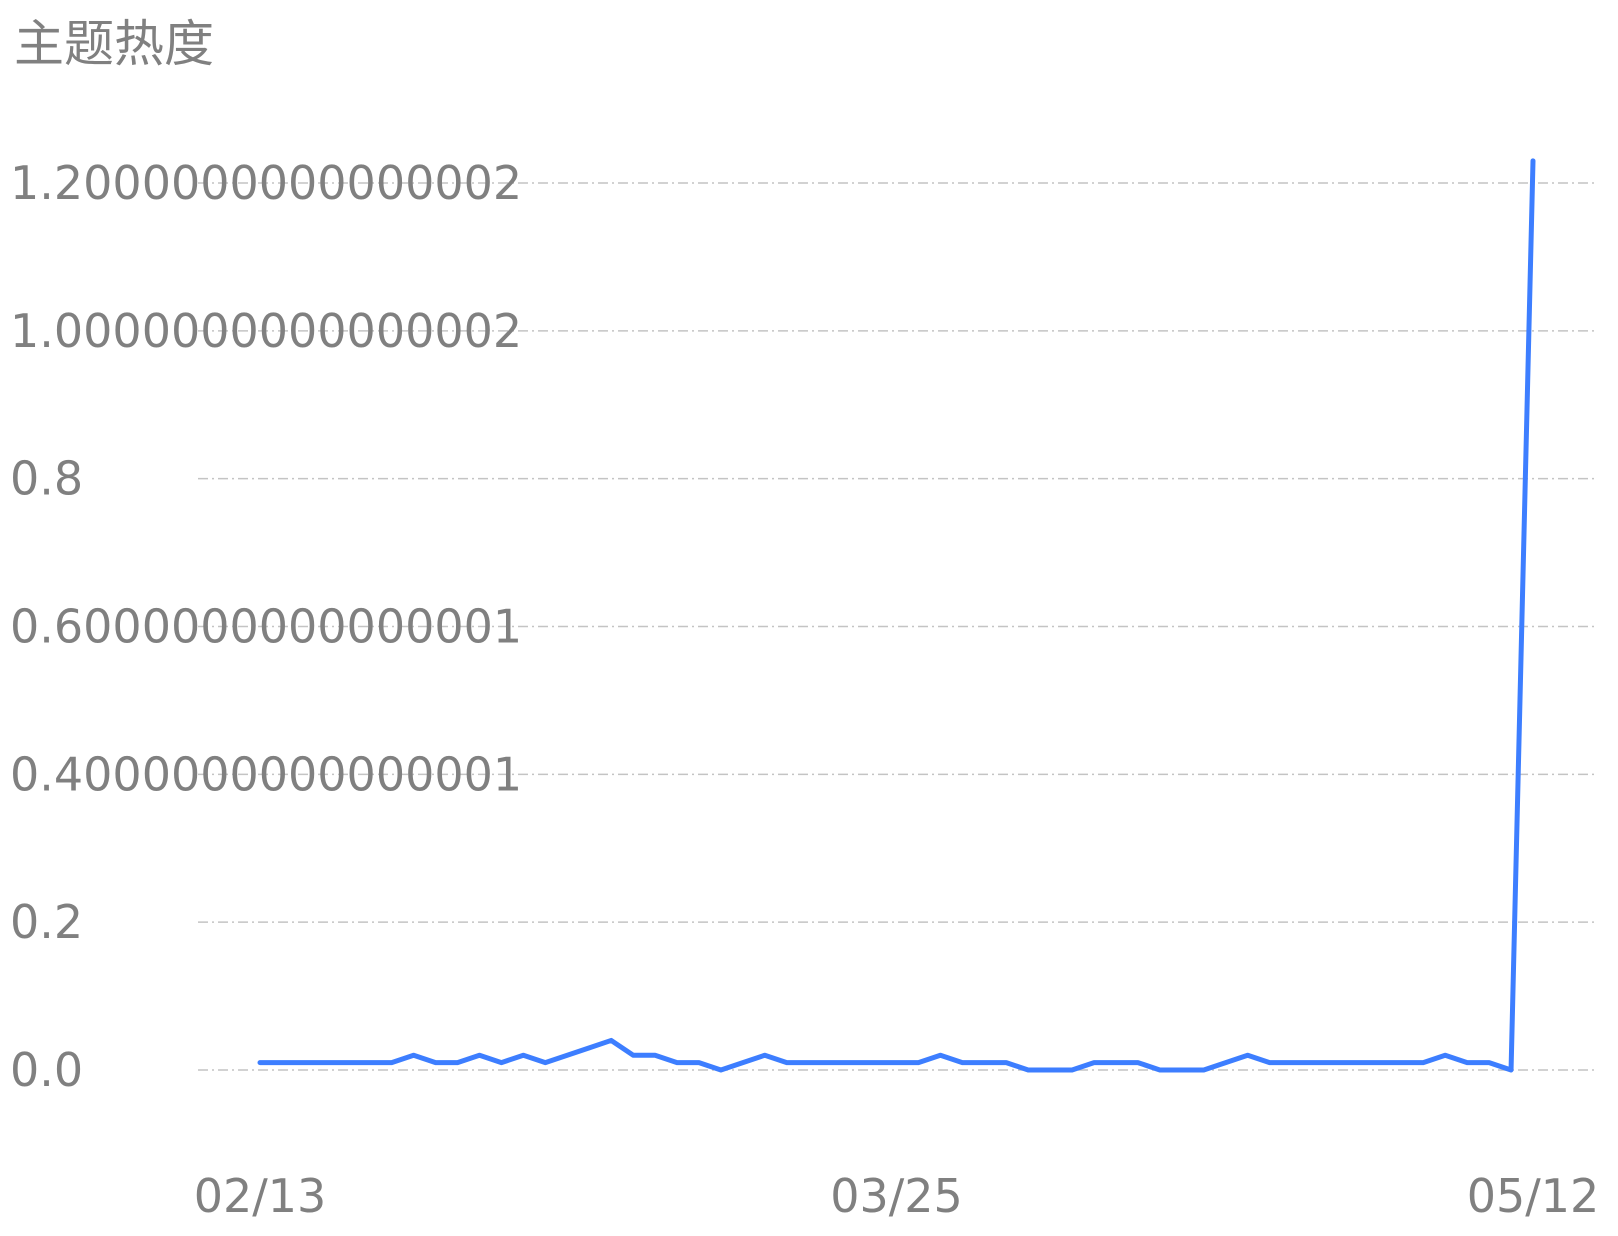 This screenshot has height=1236, width=1618. What do you see at coordinates (46, 1070) in the screenshot?
I see `y-tick-label: 0.0` at bounding box center [46, 1070].